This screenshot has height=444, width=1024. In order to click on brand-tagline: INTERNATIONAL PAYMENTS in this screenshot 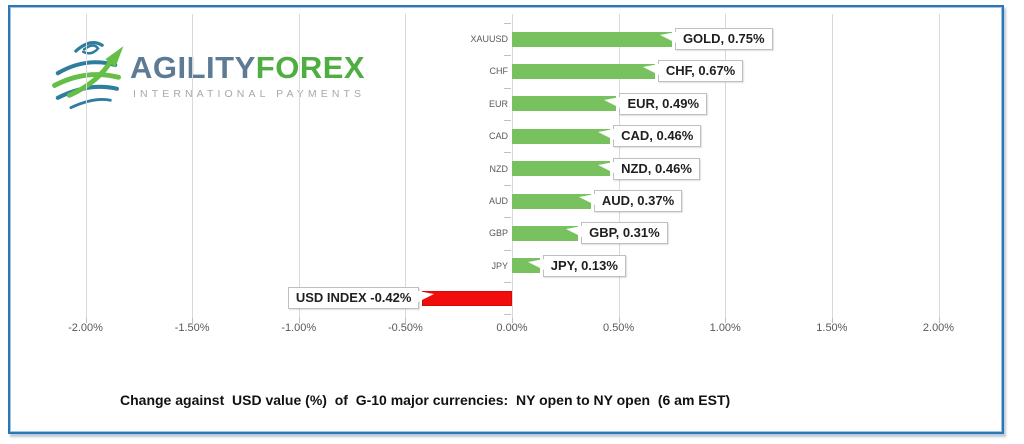, I will do `click(249, 94)`.